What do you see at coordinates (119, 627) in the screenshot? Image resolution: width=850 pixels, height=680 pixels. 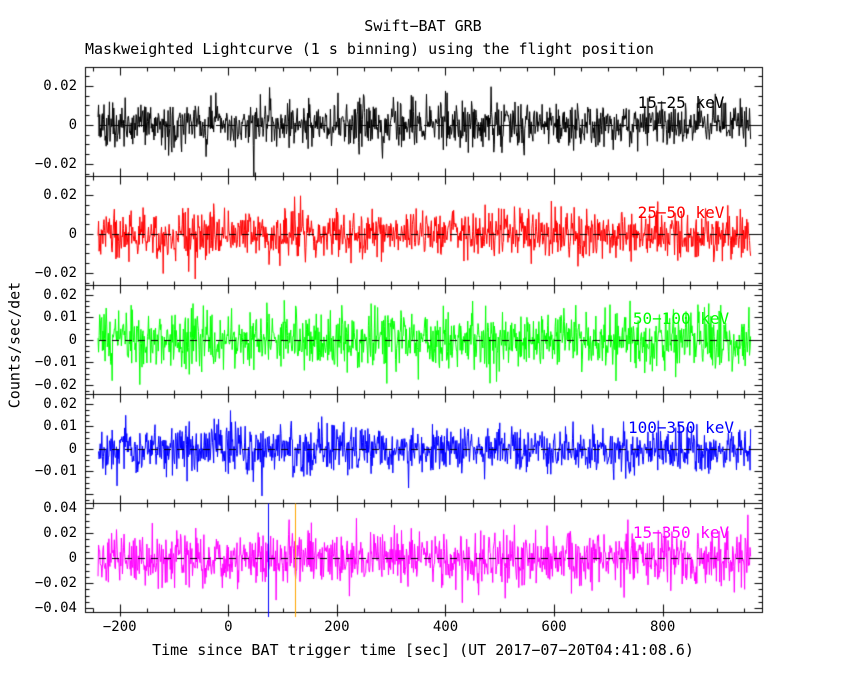 I see `x-tick-label: −200` at bounding box center [119, 627].